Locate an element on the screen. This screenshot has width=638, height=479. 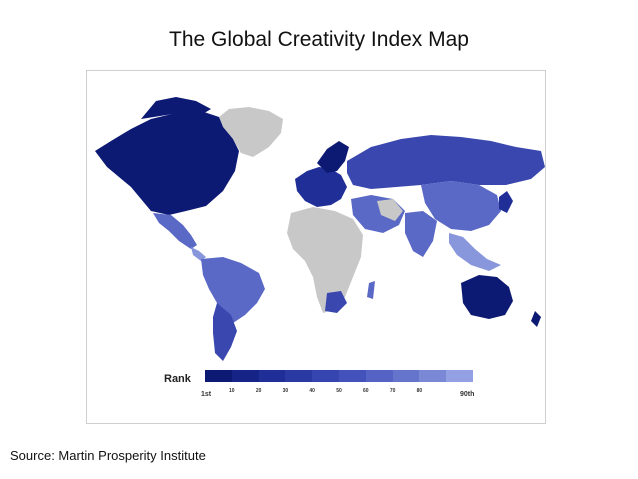
legend-title: Rank is located at coordinates (177, 379).